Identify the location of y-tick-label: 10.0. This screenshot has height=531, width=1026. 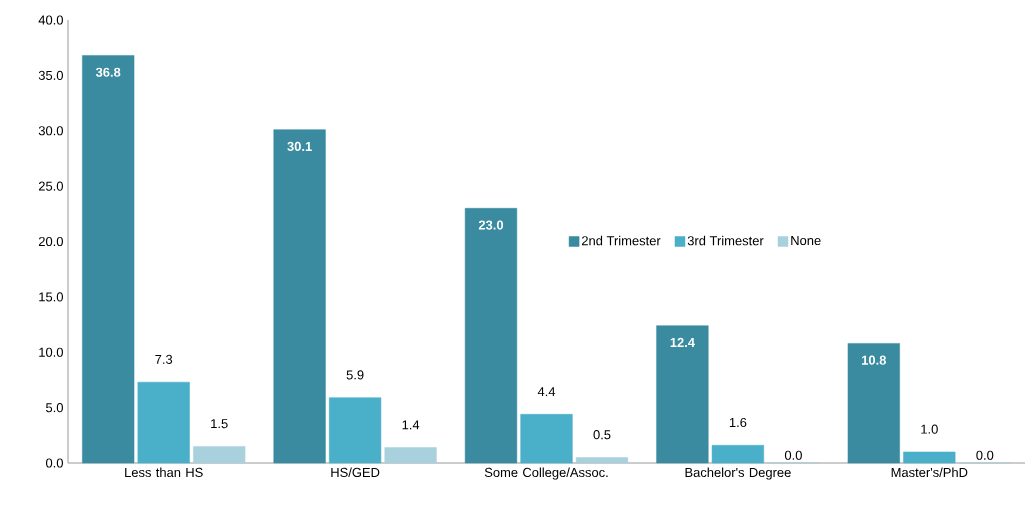
(51, 352).